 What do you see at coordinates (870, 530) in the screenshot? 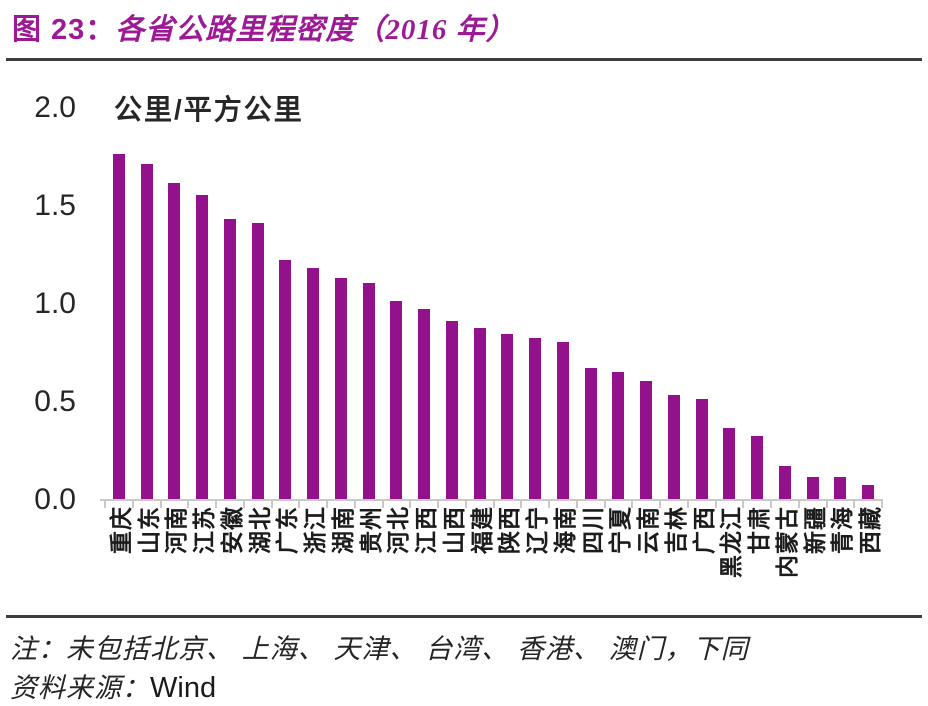
I see `x-axis-label: 西藏` at bounding box center [870, 530].